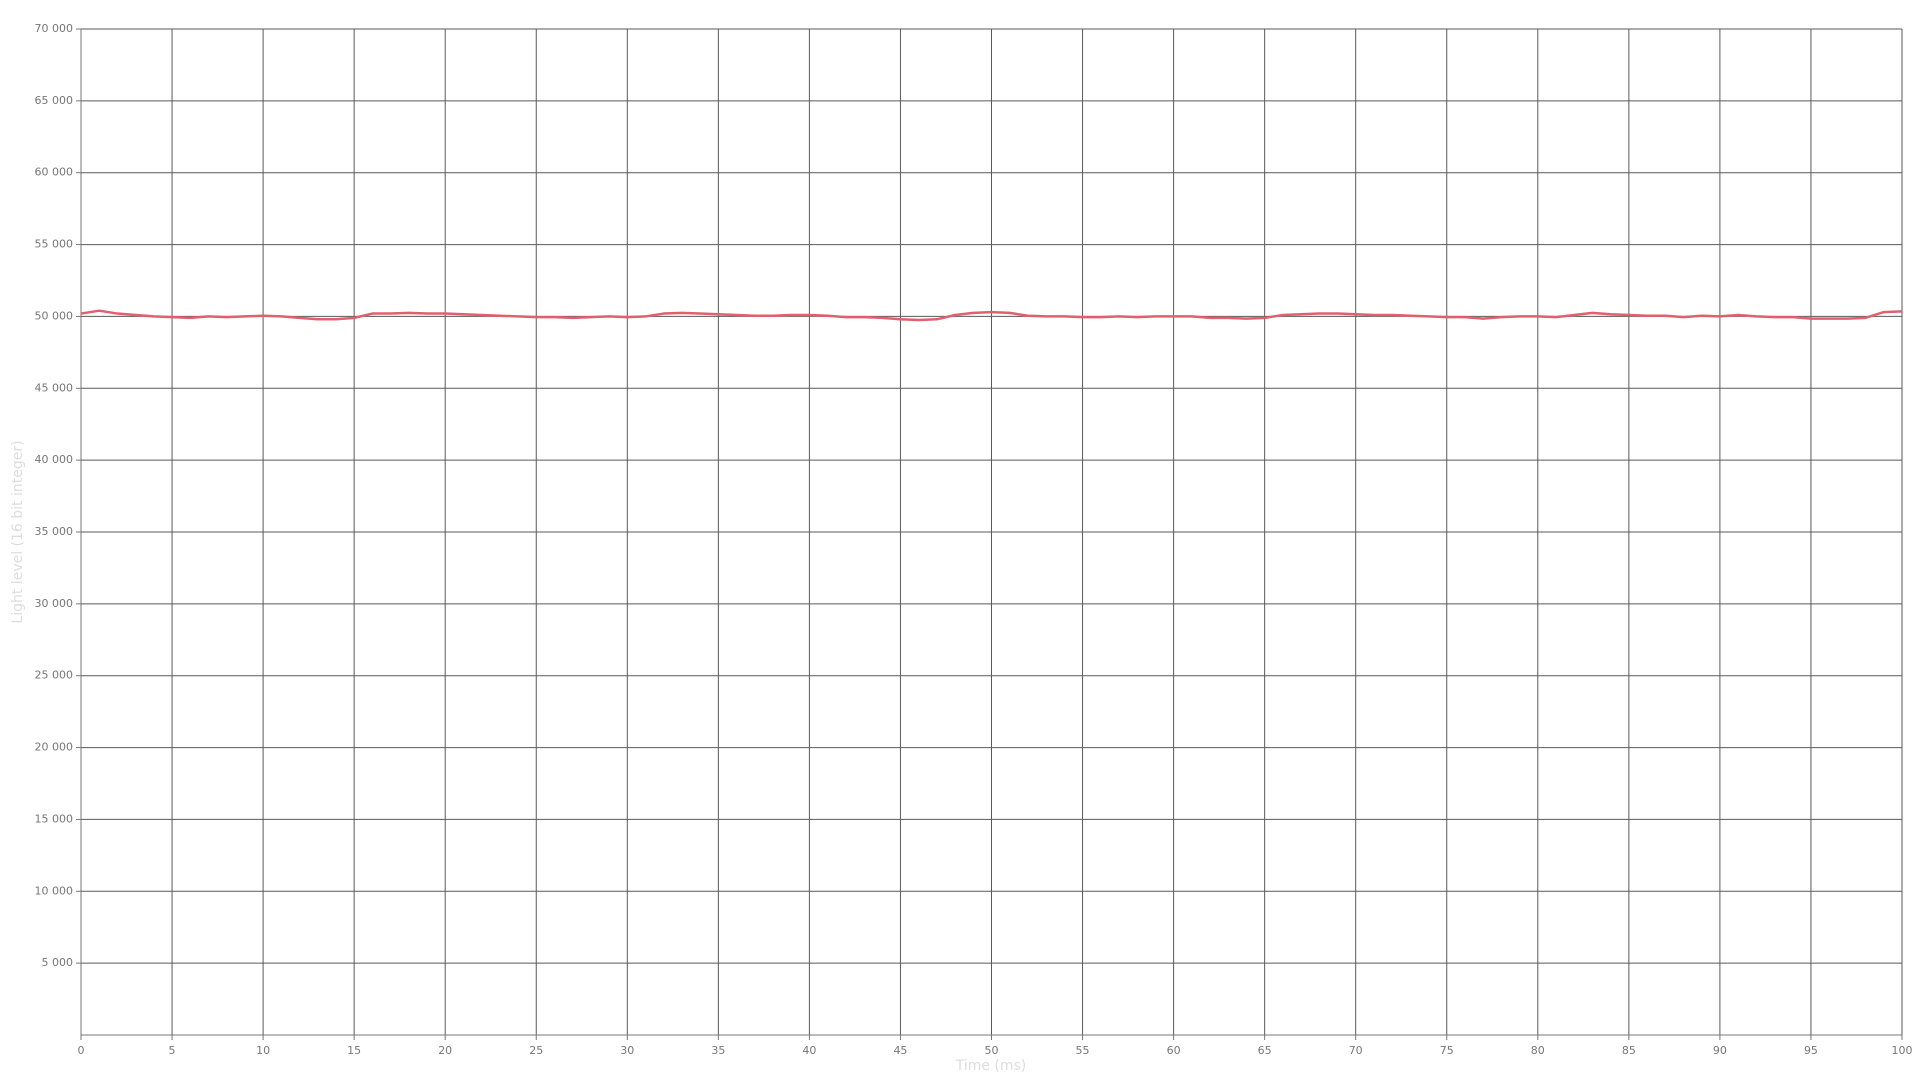  Describe the element at coordinates (54, 531) in the screenshot. I see `y-tick-label: 35 000` at that location.